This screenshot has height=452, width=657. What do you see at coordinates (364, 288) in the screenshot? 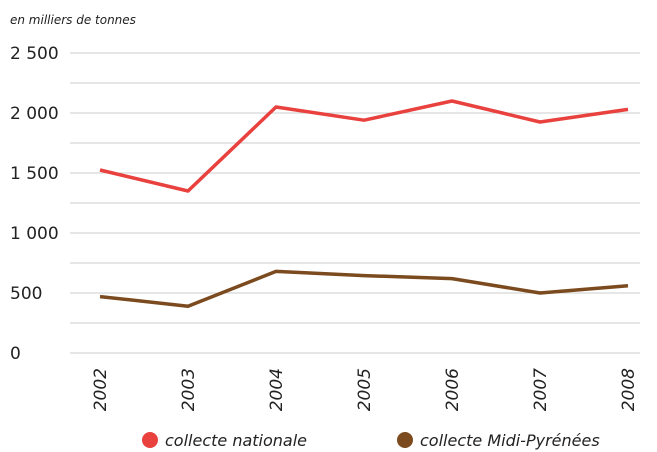
I see `series-line` at bounding box center [364, 288].